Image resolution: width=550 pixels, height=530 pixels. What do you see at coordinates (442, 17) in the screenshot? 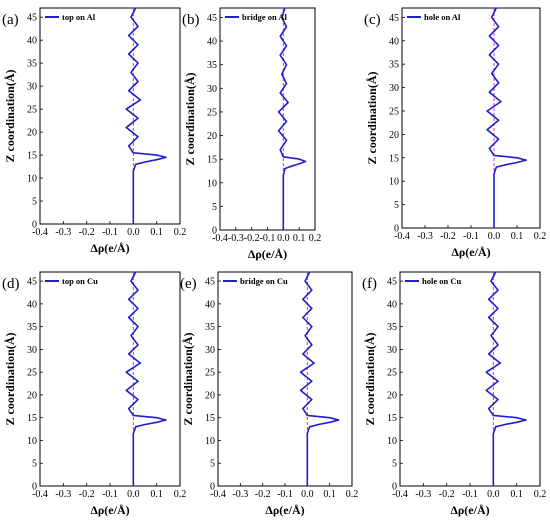
I see `legend-label: hole on Al` at bounding box center [442, 17].